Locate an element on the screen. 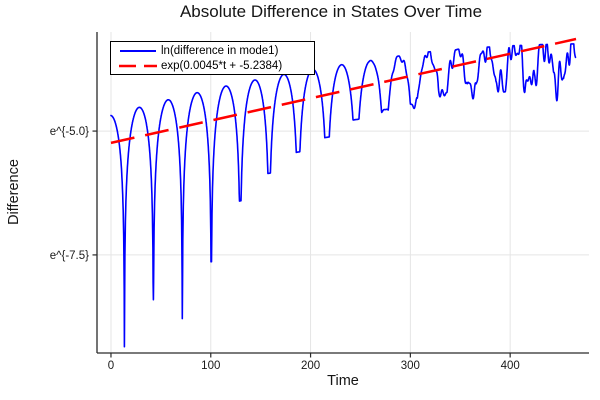 This screenshot has height=400, width=600. y-tick-label: e^{-7.5} is located at coordinates (69, 256).